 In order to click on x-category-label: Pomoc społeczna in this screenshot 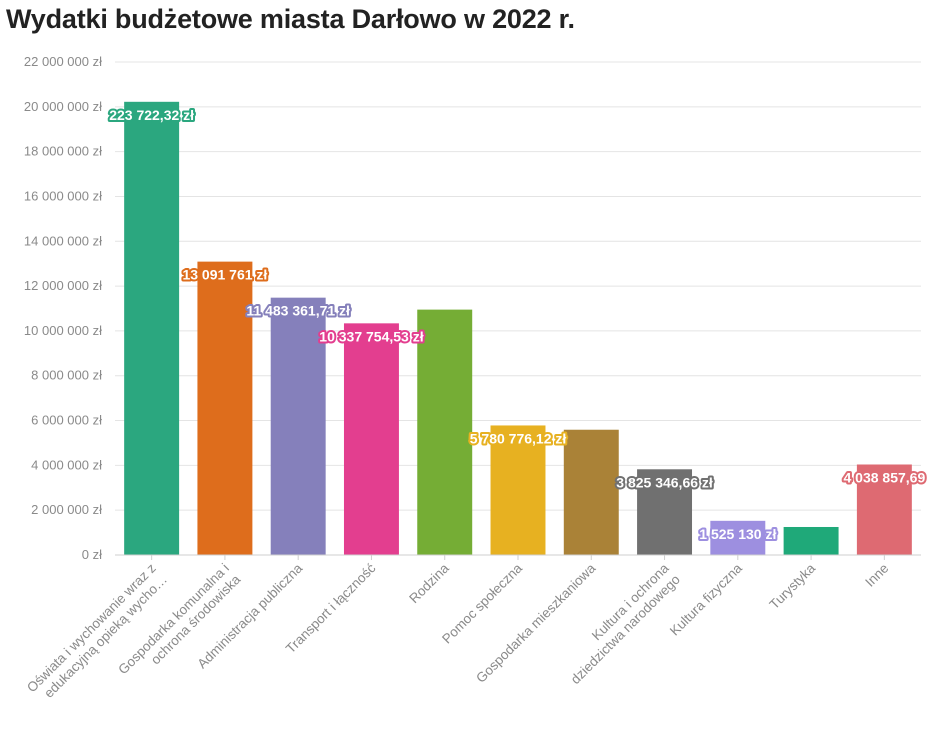, I will do `click(482, 603)`.